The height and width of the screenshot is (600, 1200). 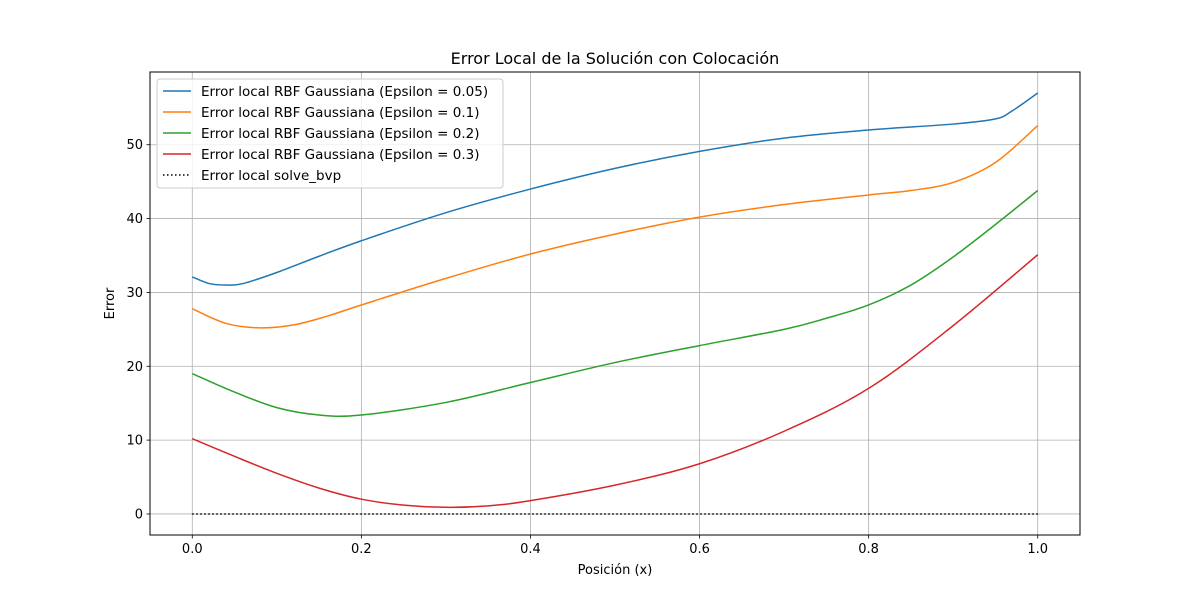 What do you see at coordinates (134, 441) in the screenshot?
I see `y-tick-label: 10` at bounding box center [134, 441].